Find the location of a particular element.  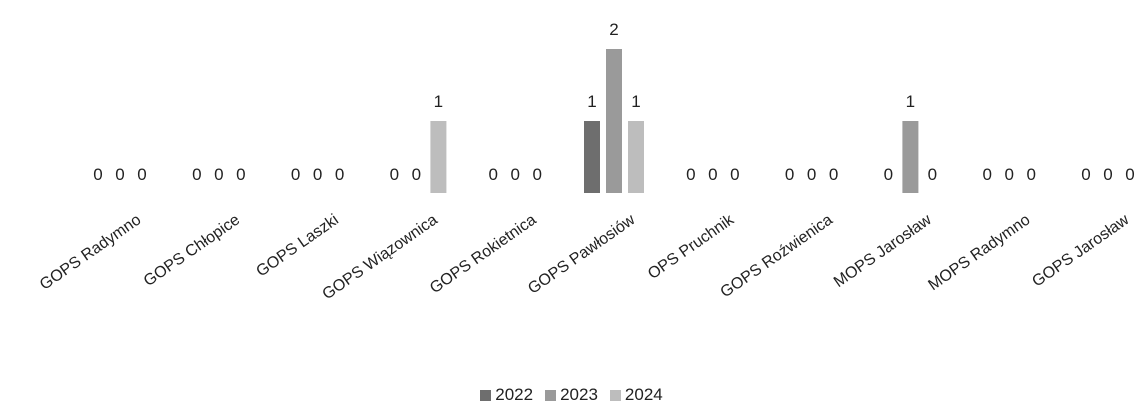

data-label-2023-4: 0 is located at coordinates (514, 174).